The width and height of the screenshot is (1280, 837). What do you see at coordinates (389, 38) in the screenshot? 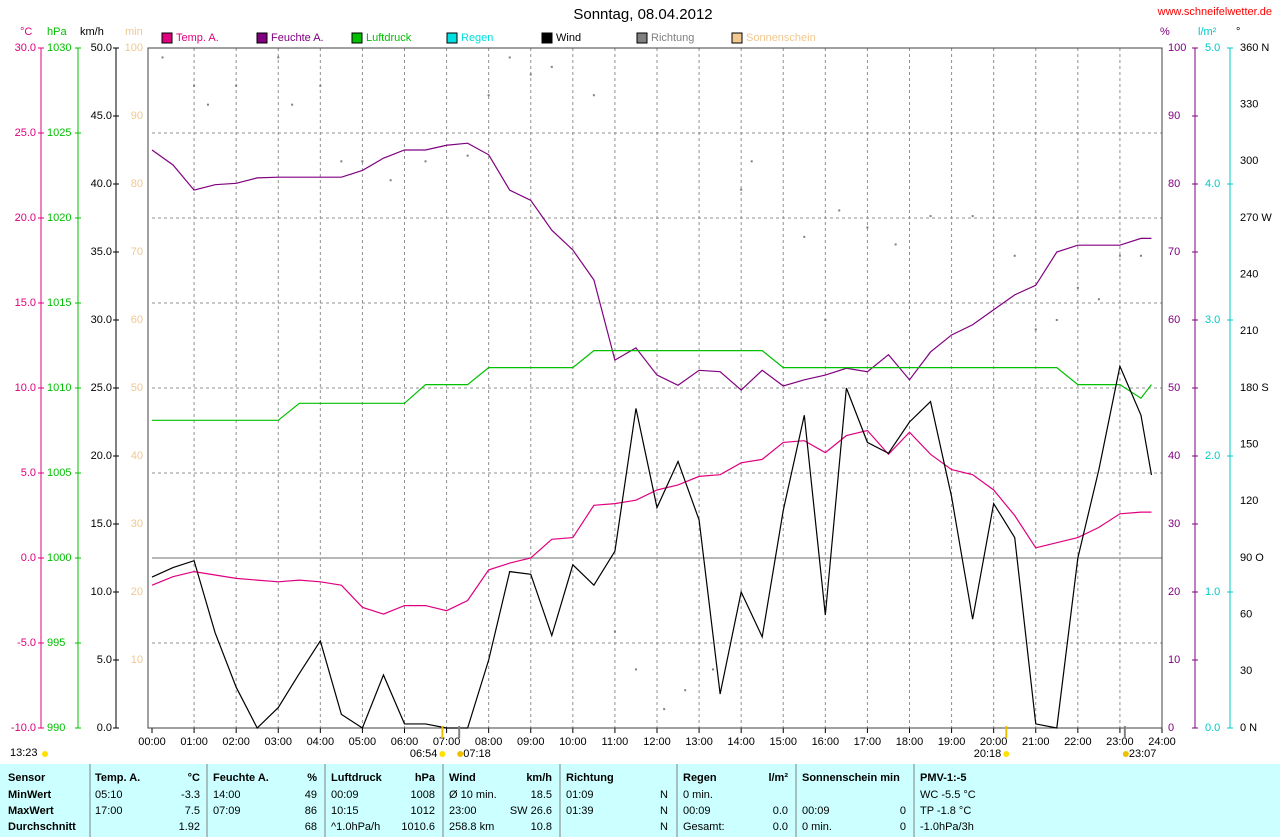
I see `legend-label: Luftdruck` at bounding box center [389, 38].